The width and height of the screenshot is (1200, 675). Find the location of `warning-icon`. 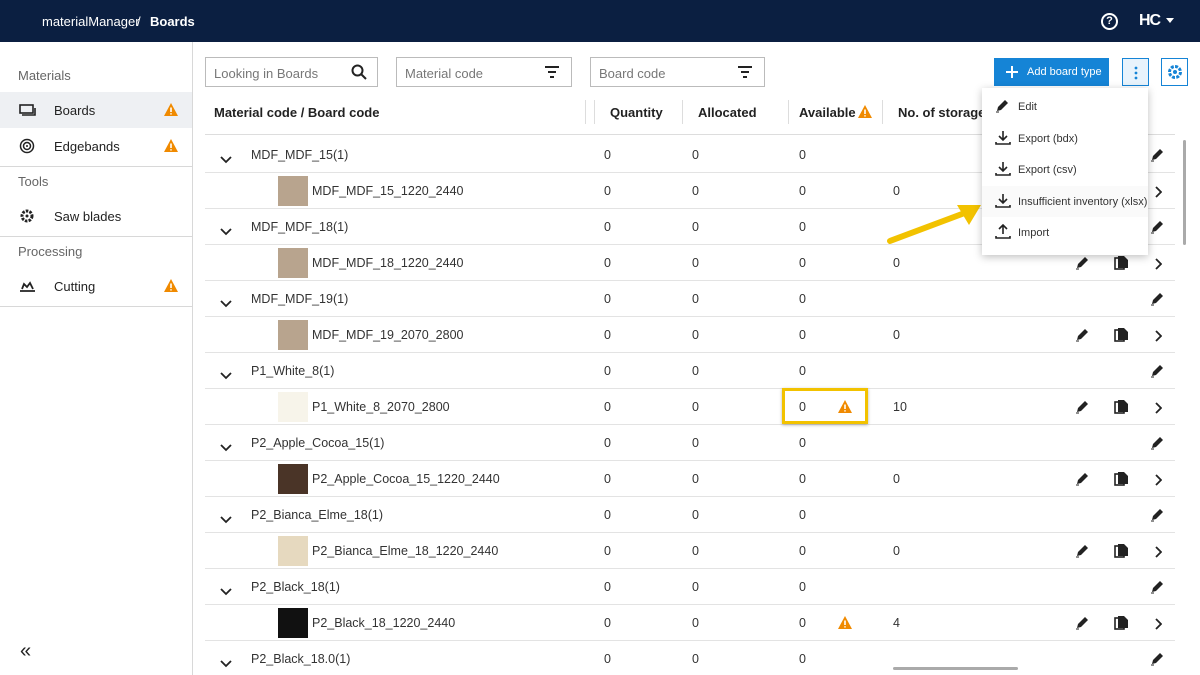

warning-icon is located at coordinates (845, 622).